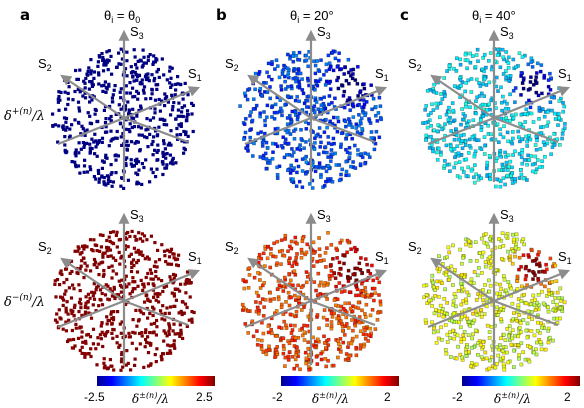  Describe the element at coordinates (462, 96) in the screenshot. I see `axis-s2` at that location.